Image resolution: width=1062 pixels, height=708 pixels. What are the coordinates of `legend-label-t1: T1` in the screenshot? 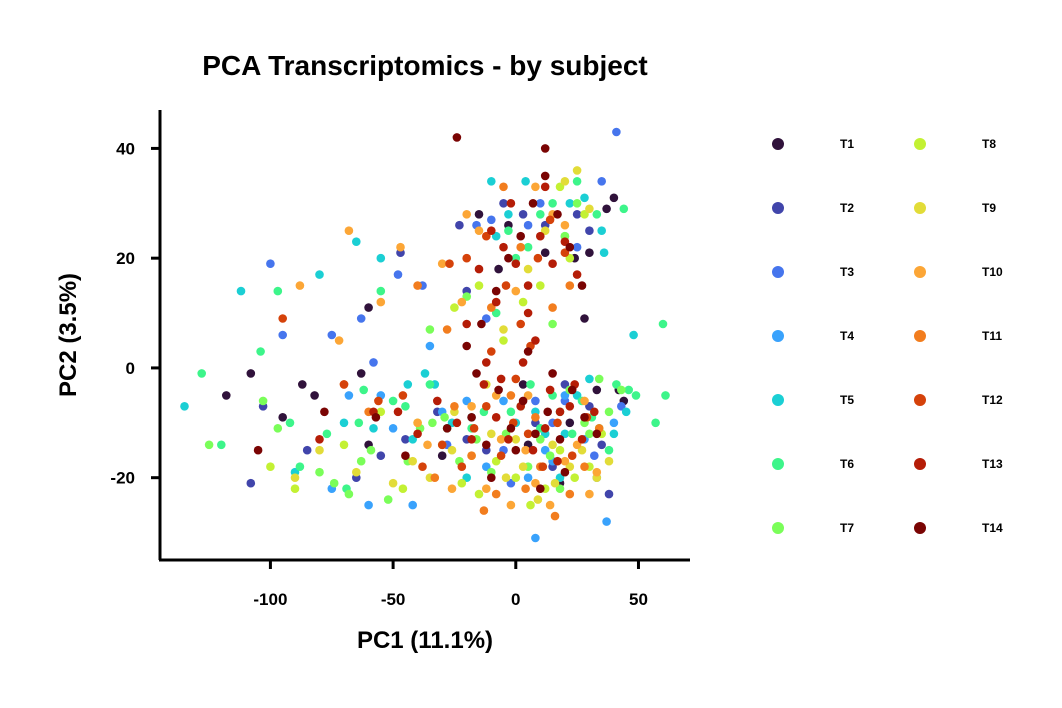 It's located at (847, 144).